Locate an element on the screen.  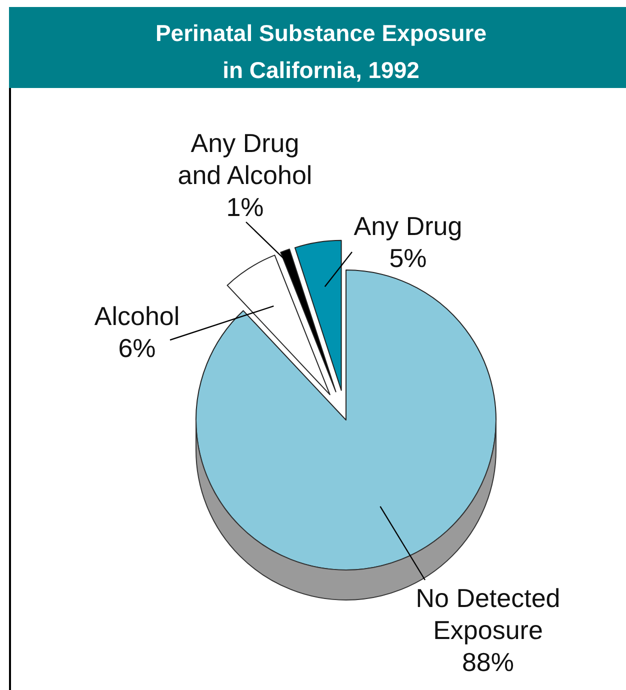
data-label: 5% is located at coordinates (408, 258).